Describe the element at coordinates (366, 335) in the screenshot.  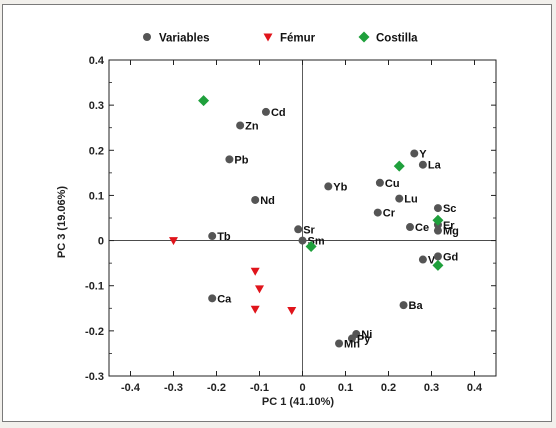
I see `point-label-ni: Ni` at that location.